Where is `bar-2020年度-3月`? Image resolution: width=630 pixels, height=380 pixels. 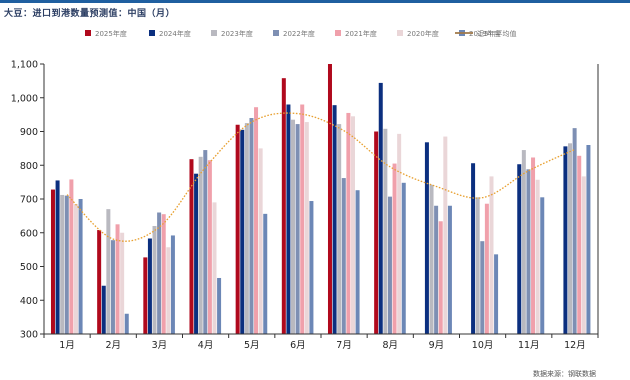
bar-2020年度-3月 is located at coordinates (168, 290).